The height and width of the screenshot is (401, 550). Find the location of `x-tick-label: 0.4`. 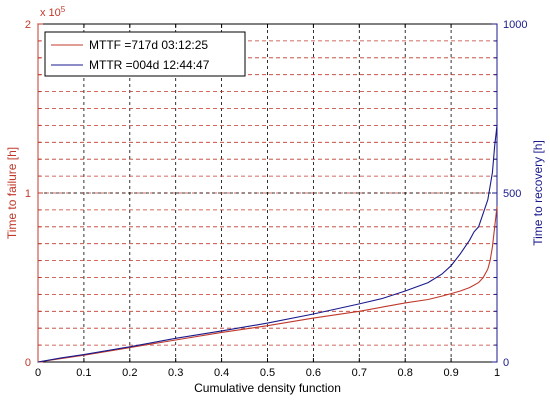

x-tick-label: 0.4 is located at coordinates (221, 373).